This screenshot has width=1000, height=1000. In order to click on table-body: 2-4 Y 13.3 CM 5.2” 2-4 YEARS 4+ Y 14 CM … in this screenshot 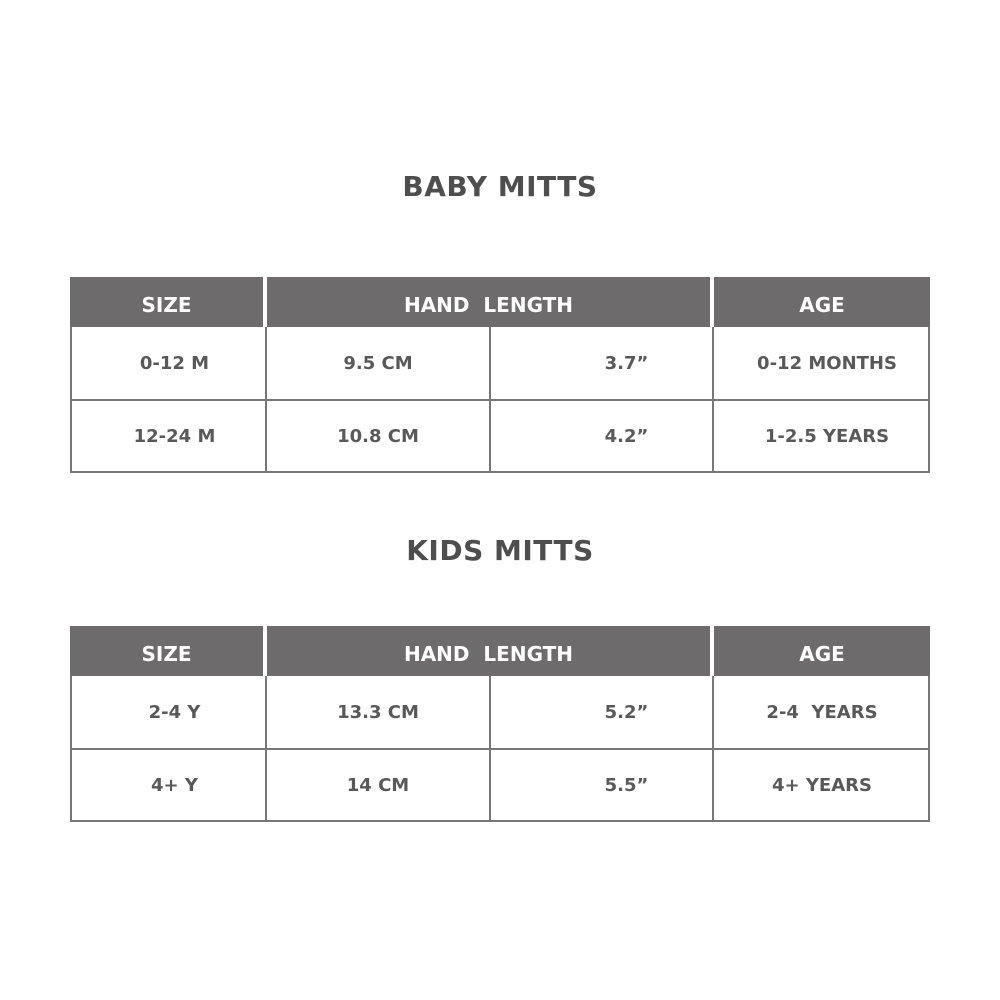, I will do `click(500, 749)`.